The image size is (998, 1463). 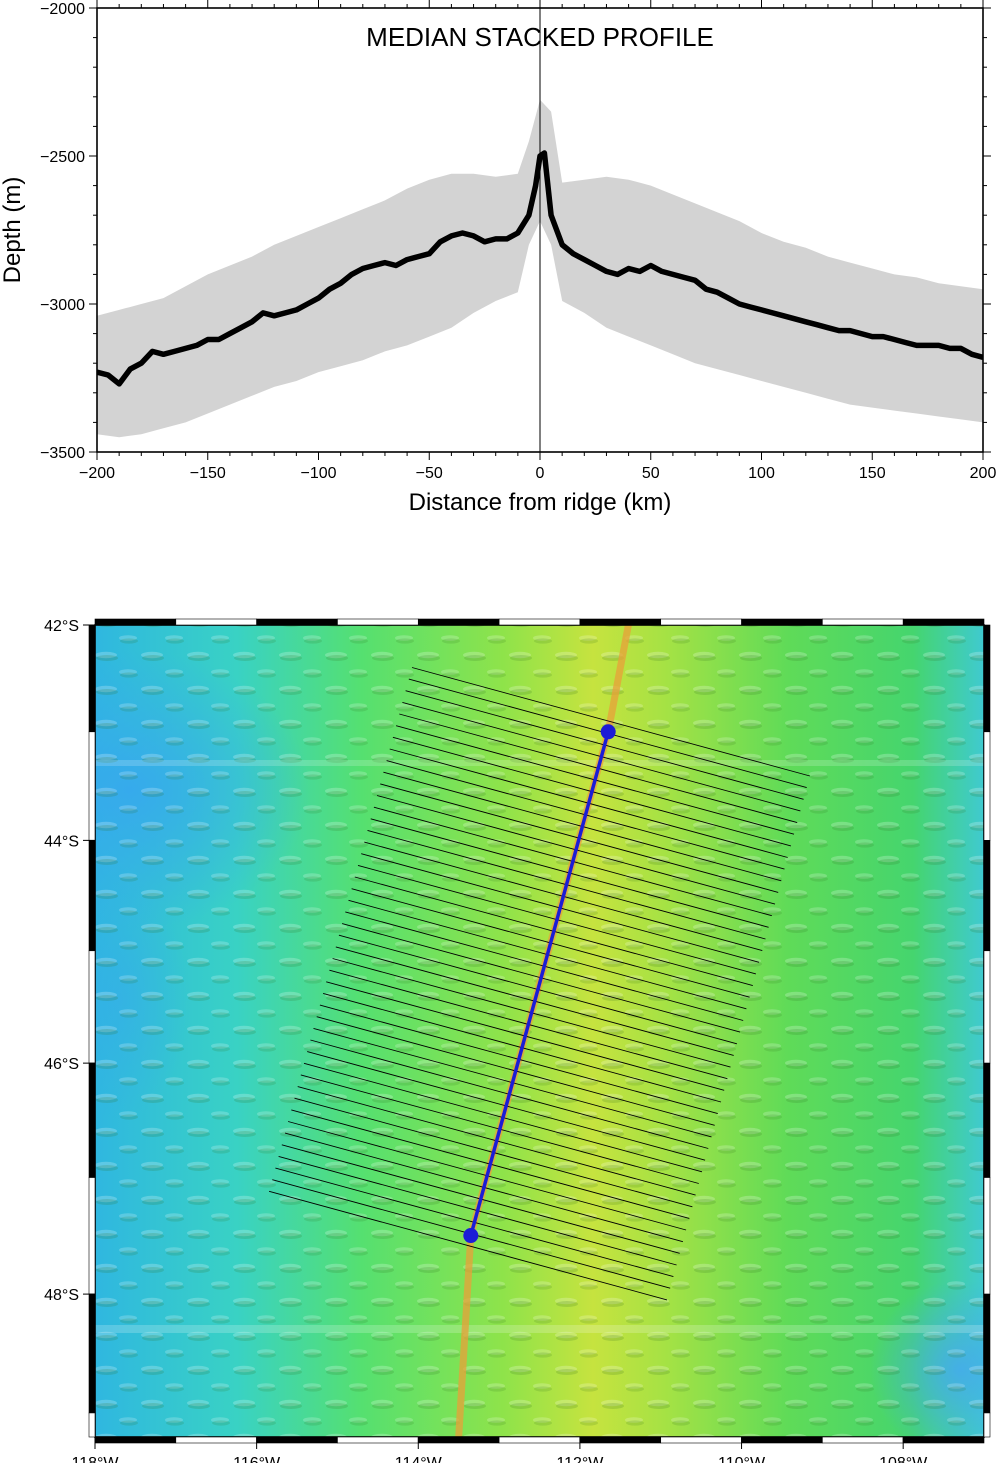 What do you see at coordinates (903, 1459) in the screenshot?
I see `lon-tick-label: 108°W` at bounding box center [903, 1459].